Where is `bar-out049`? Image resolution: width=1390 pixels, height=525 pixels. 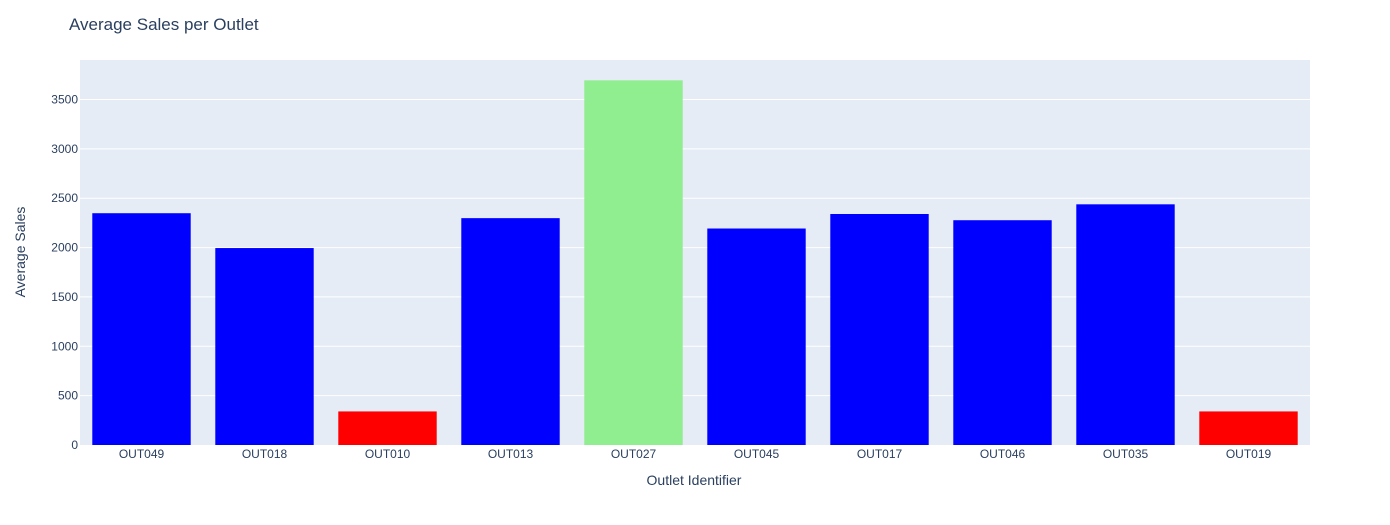 bar-out049 is located at coordinates (141, 329).